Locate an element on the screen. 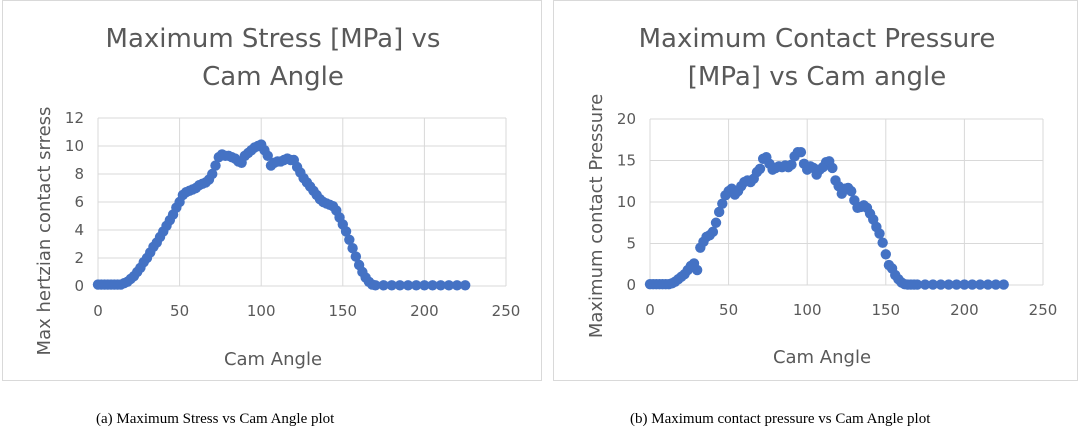  chart-title-line-2: Cam Angle is located at coordinates (273, 77).